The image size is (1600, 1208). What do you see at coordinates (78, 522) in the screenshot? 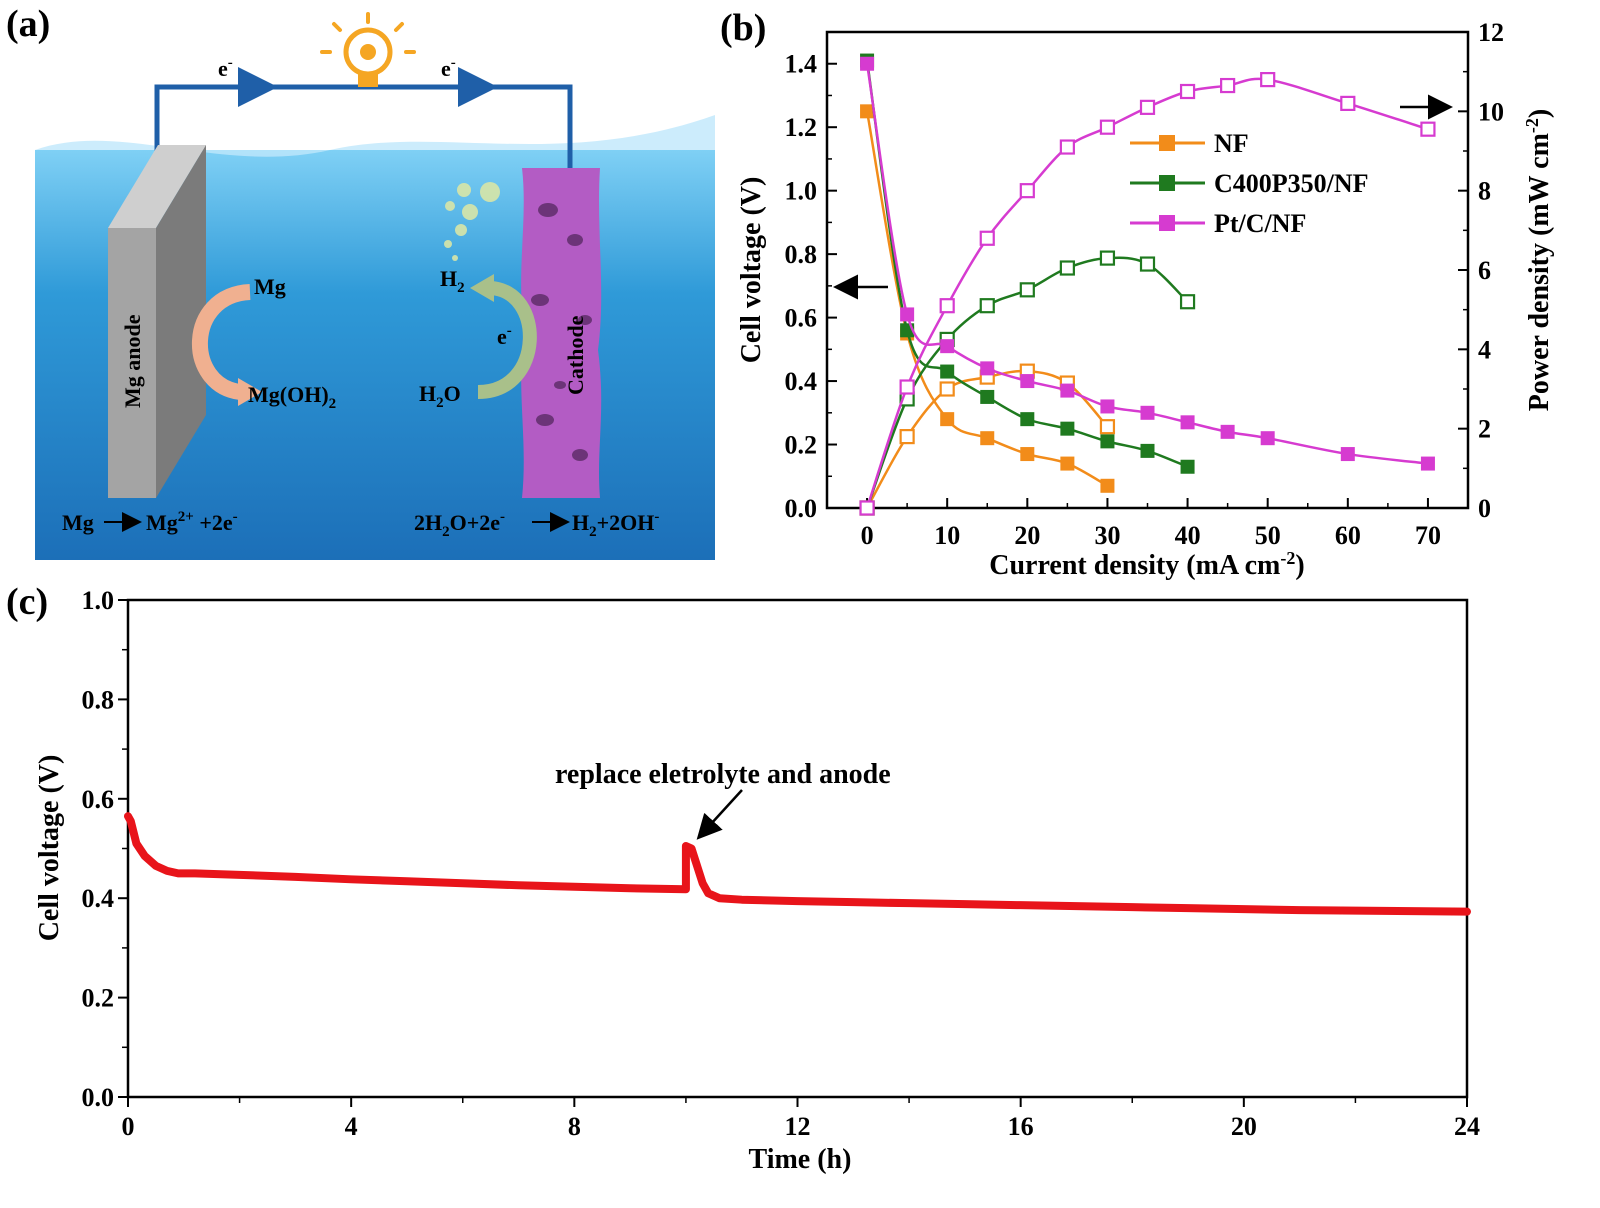
I see `svg-text: Mg` at bounding box center [78, 522].